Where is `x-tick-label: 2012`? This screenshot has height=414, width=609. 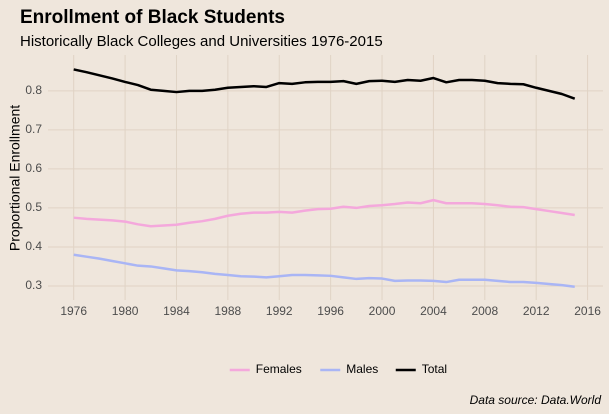 x-tick-label: 2012 is located at coordinates (536, 311).